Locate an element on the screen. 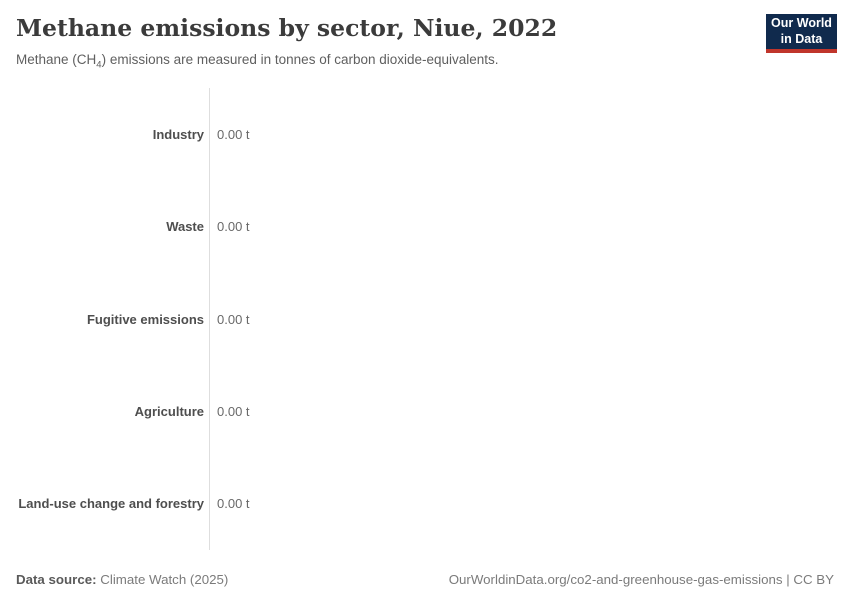  category-label: Land-use change and forestry is located at coordinates (111, 504).